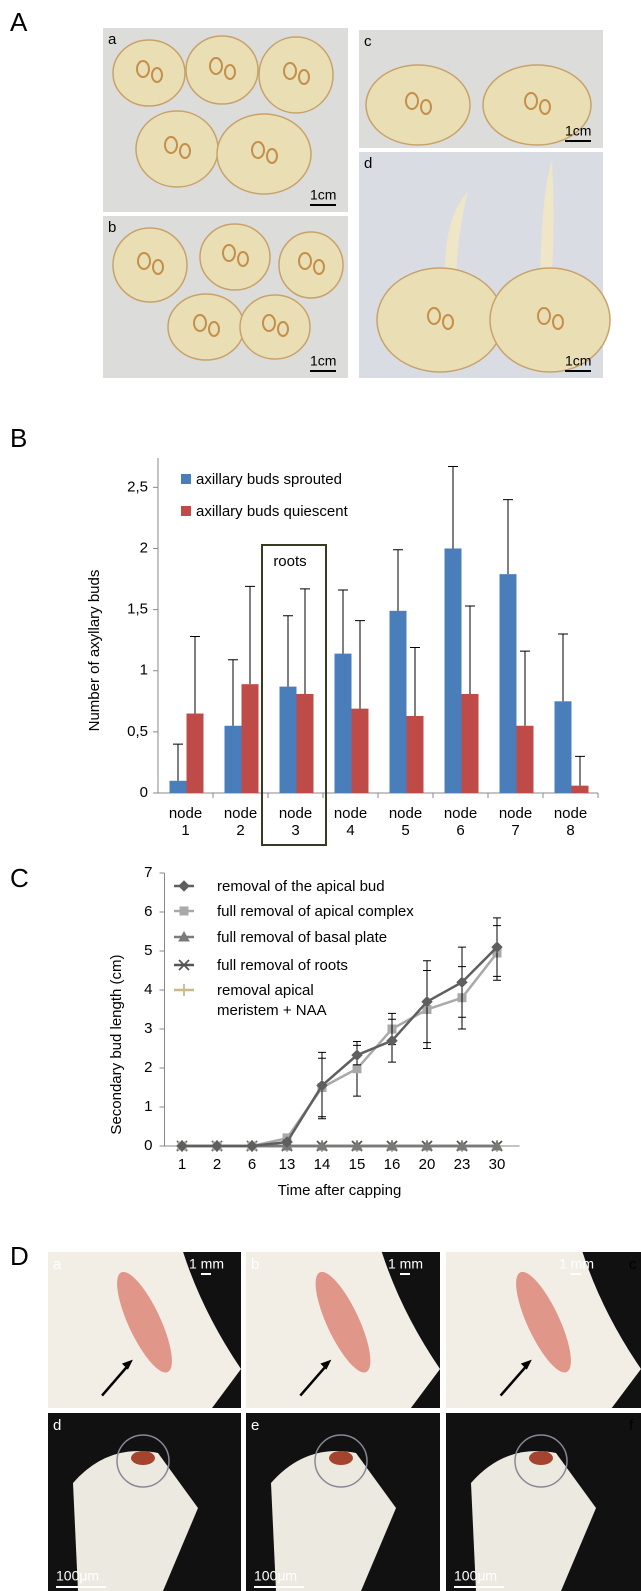  I want to click on legend-label: full removal of apical complex, so click(315, 911).